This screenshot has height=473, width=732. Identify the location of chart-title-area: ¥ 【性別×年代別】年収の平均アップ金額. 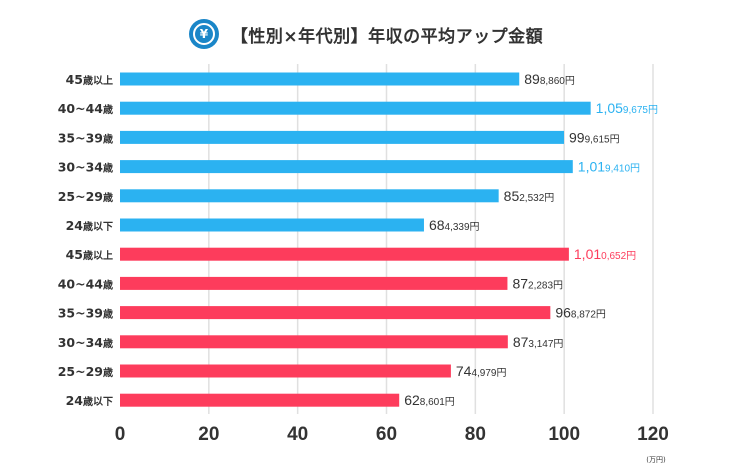
(366, 34).